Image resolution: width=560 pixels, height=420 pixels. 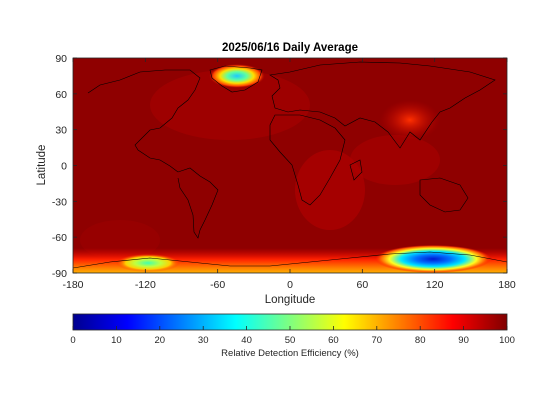 What do you see at coordinates (463, 340) in the screenshot?
I see `colorbar-tick-label: 90` at bounding box center [463, 340].